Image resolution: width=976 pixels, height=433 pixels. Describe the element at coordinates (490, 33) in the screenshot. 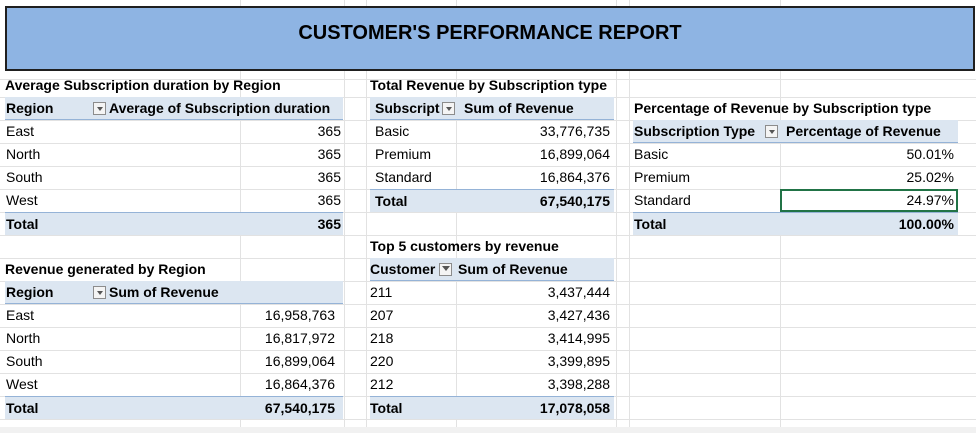

I see `report-title: CUSTOMER'S PERFORMANCE REPORT` at that location.